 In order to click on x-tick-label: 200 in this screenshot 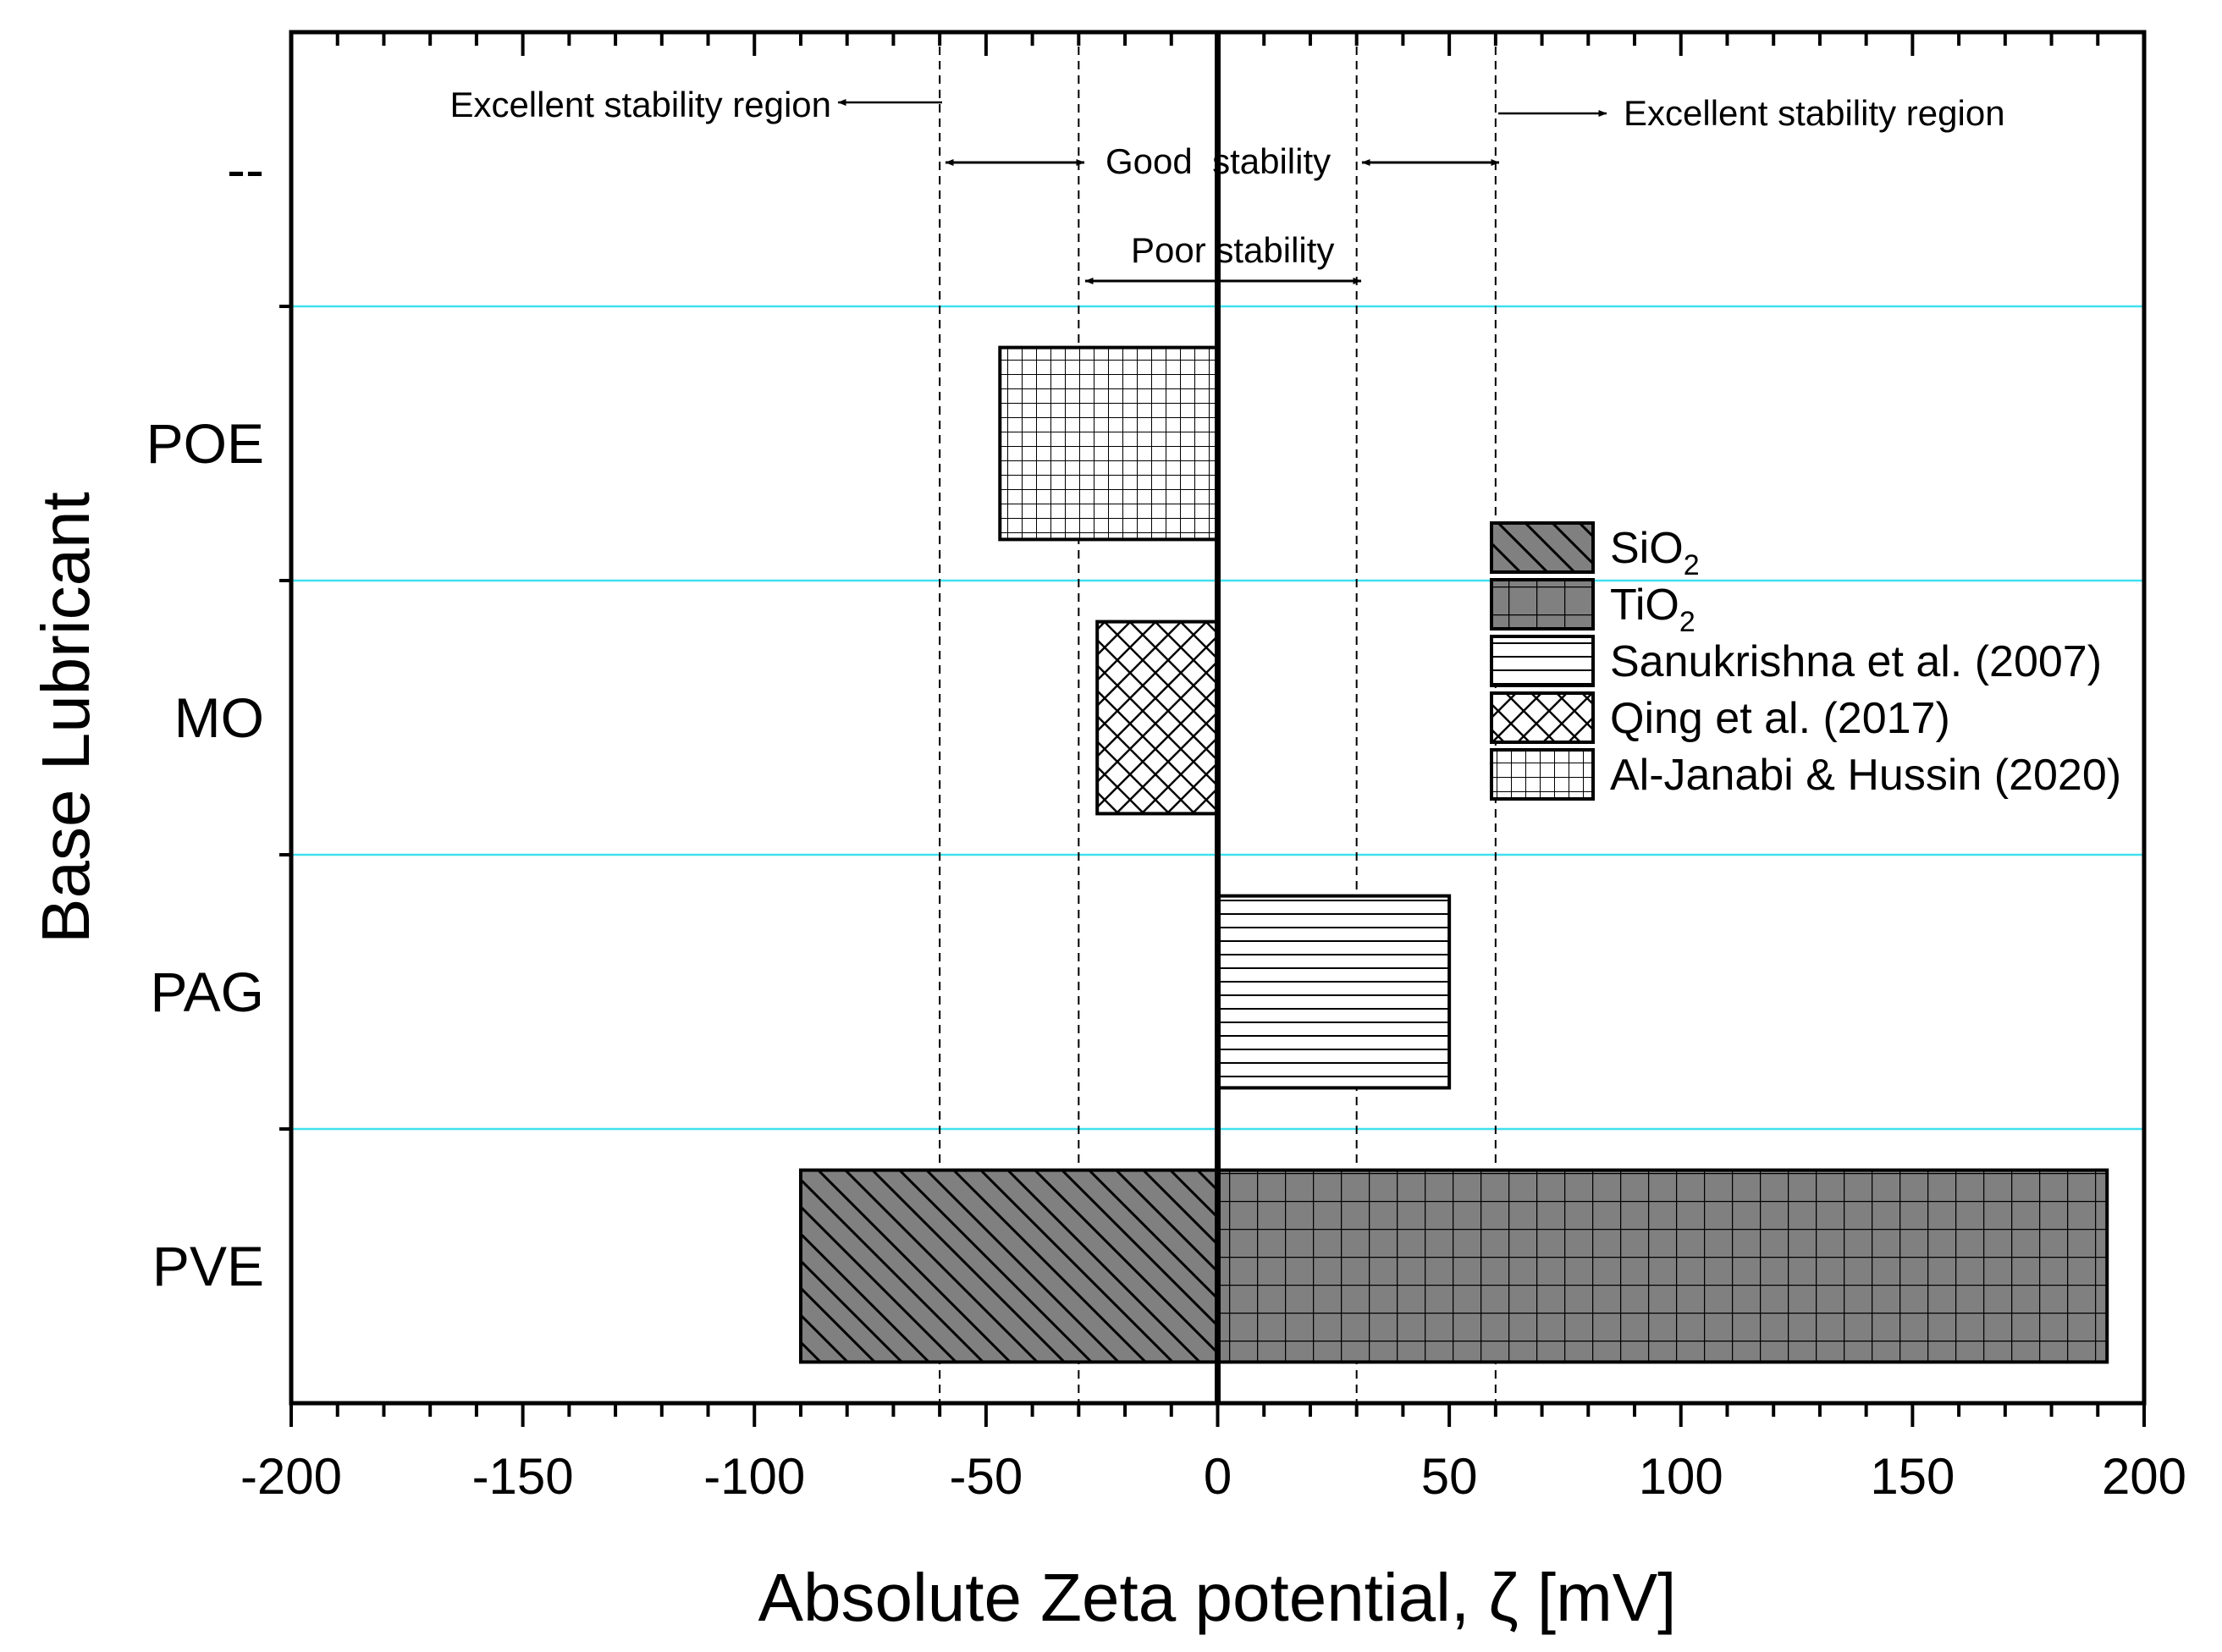, I will do `click(2144, 1476)`.